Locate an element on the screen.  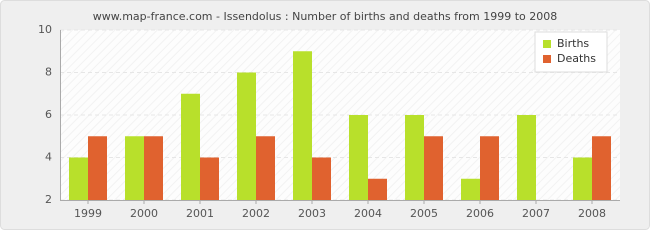
legend-label: Deaths is located at coordinates (576, 58).